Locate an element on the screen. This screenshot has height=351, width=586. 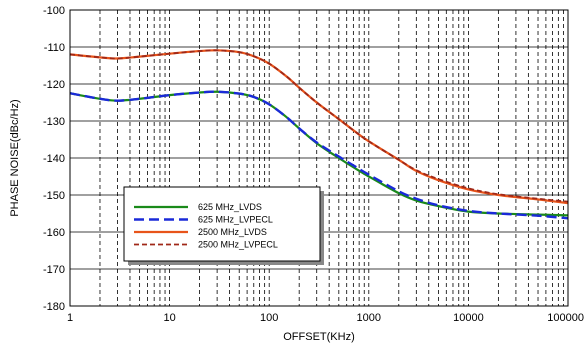
legend-label: 2500 MHz_LVDS is located at coordinates (232, 232).